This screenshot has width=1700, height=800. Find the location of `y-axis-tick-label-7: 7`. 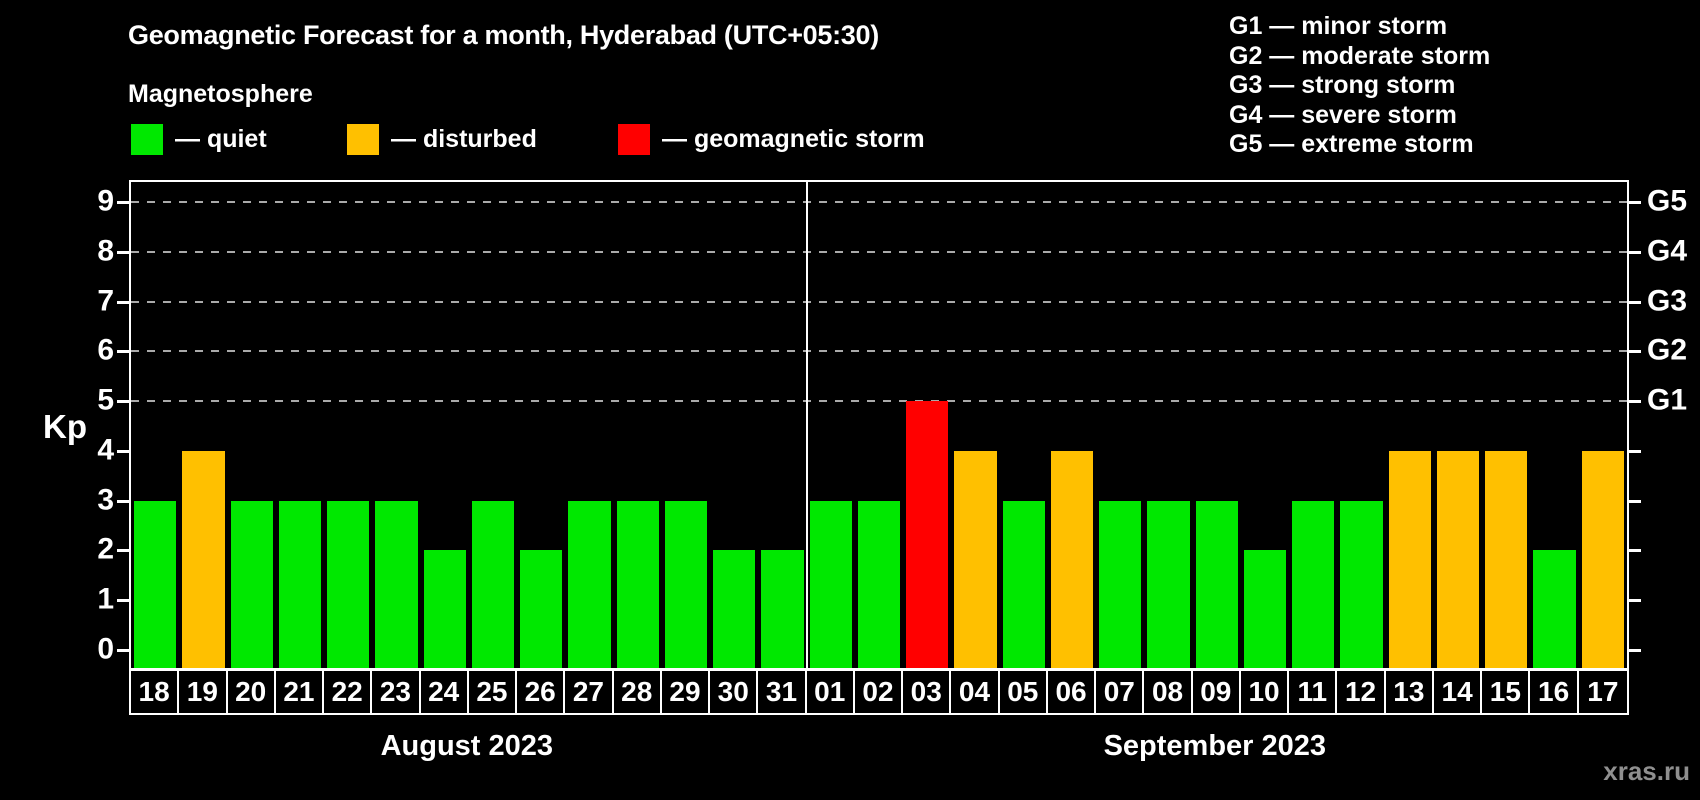

y-axis-tick-label-7: 7 is located at coordinates (105, 300).